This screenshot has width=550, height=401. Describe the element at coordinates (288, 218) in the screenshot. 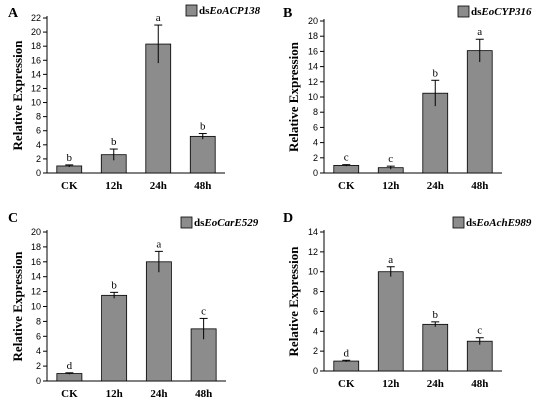

I see `panel-letter: D` at that location.